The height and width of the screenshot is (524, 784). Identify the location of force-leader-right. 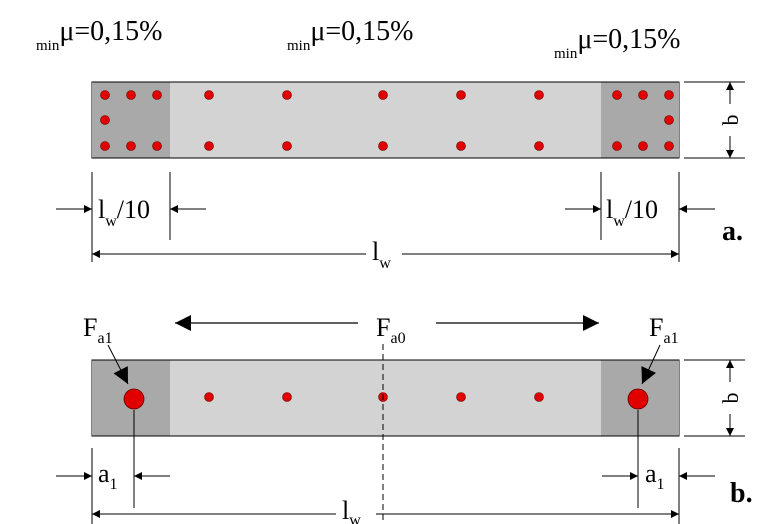
(651, 364).